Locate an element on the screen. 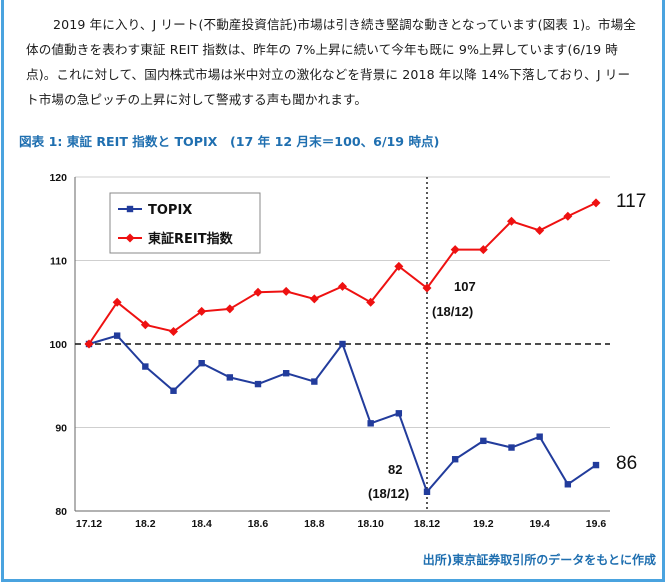 The width and height of the screenshot is (670, 585). y-tick-label: 110 is located at coordinates (58, 262).